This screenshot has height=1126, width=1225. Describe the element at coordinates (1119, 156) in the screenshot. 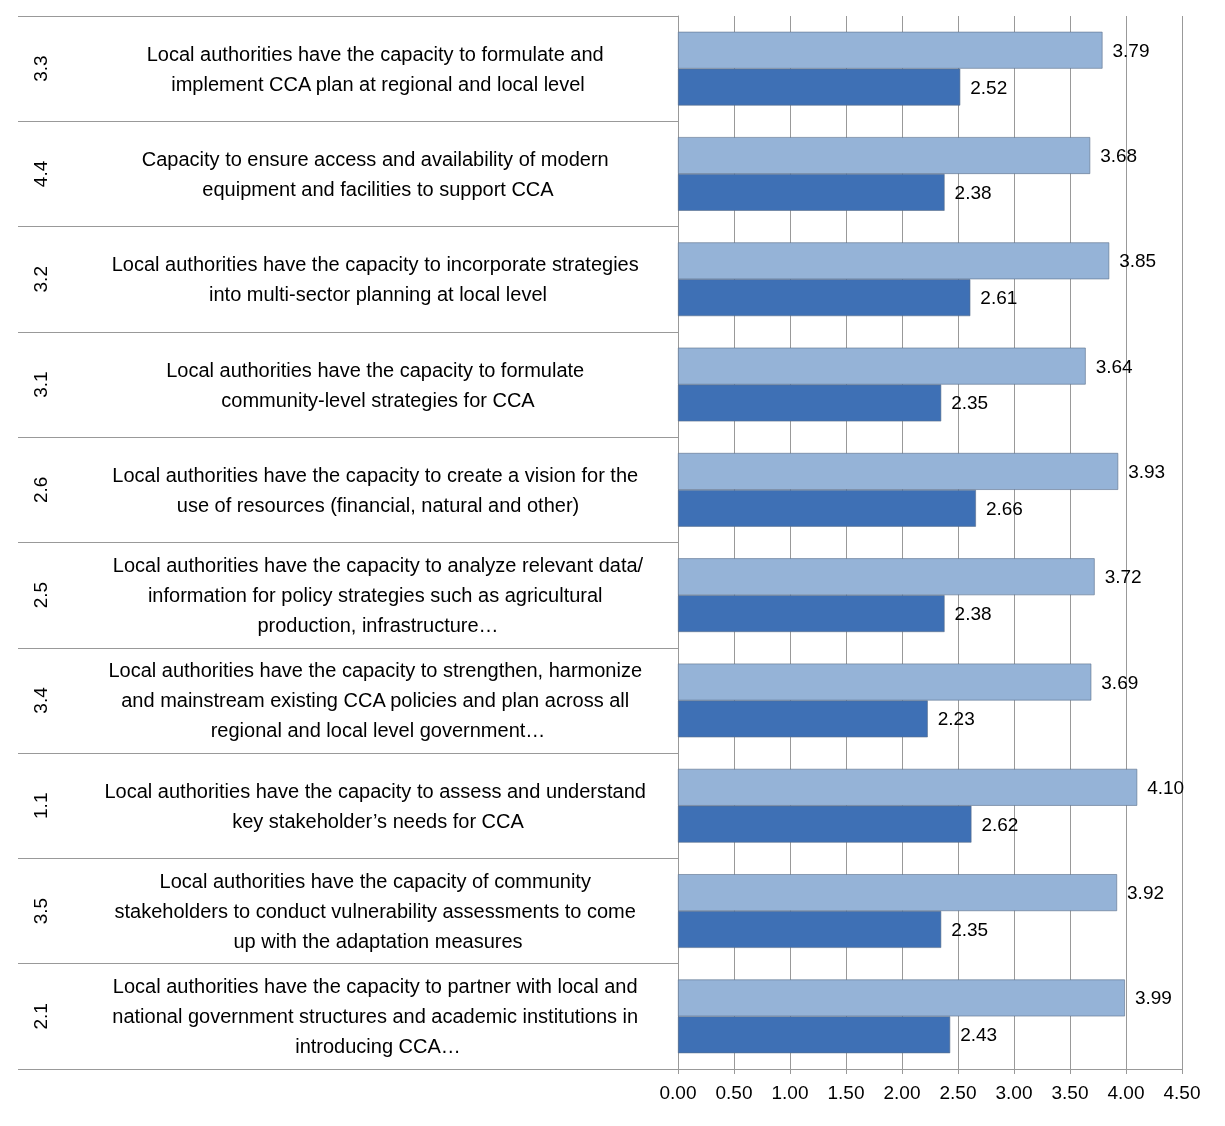

I see `data-label: 3.68` at that location.